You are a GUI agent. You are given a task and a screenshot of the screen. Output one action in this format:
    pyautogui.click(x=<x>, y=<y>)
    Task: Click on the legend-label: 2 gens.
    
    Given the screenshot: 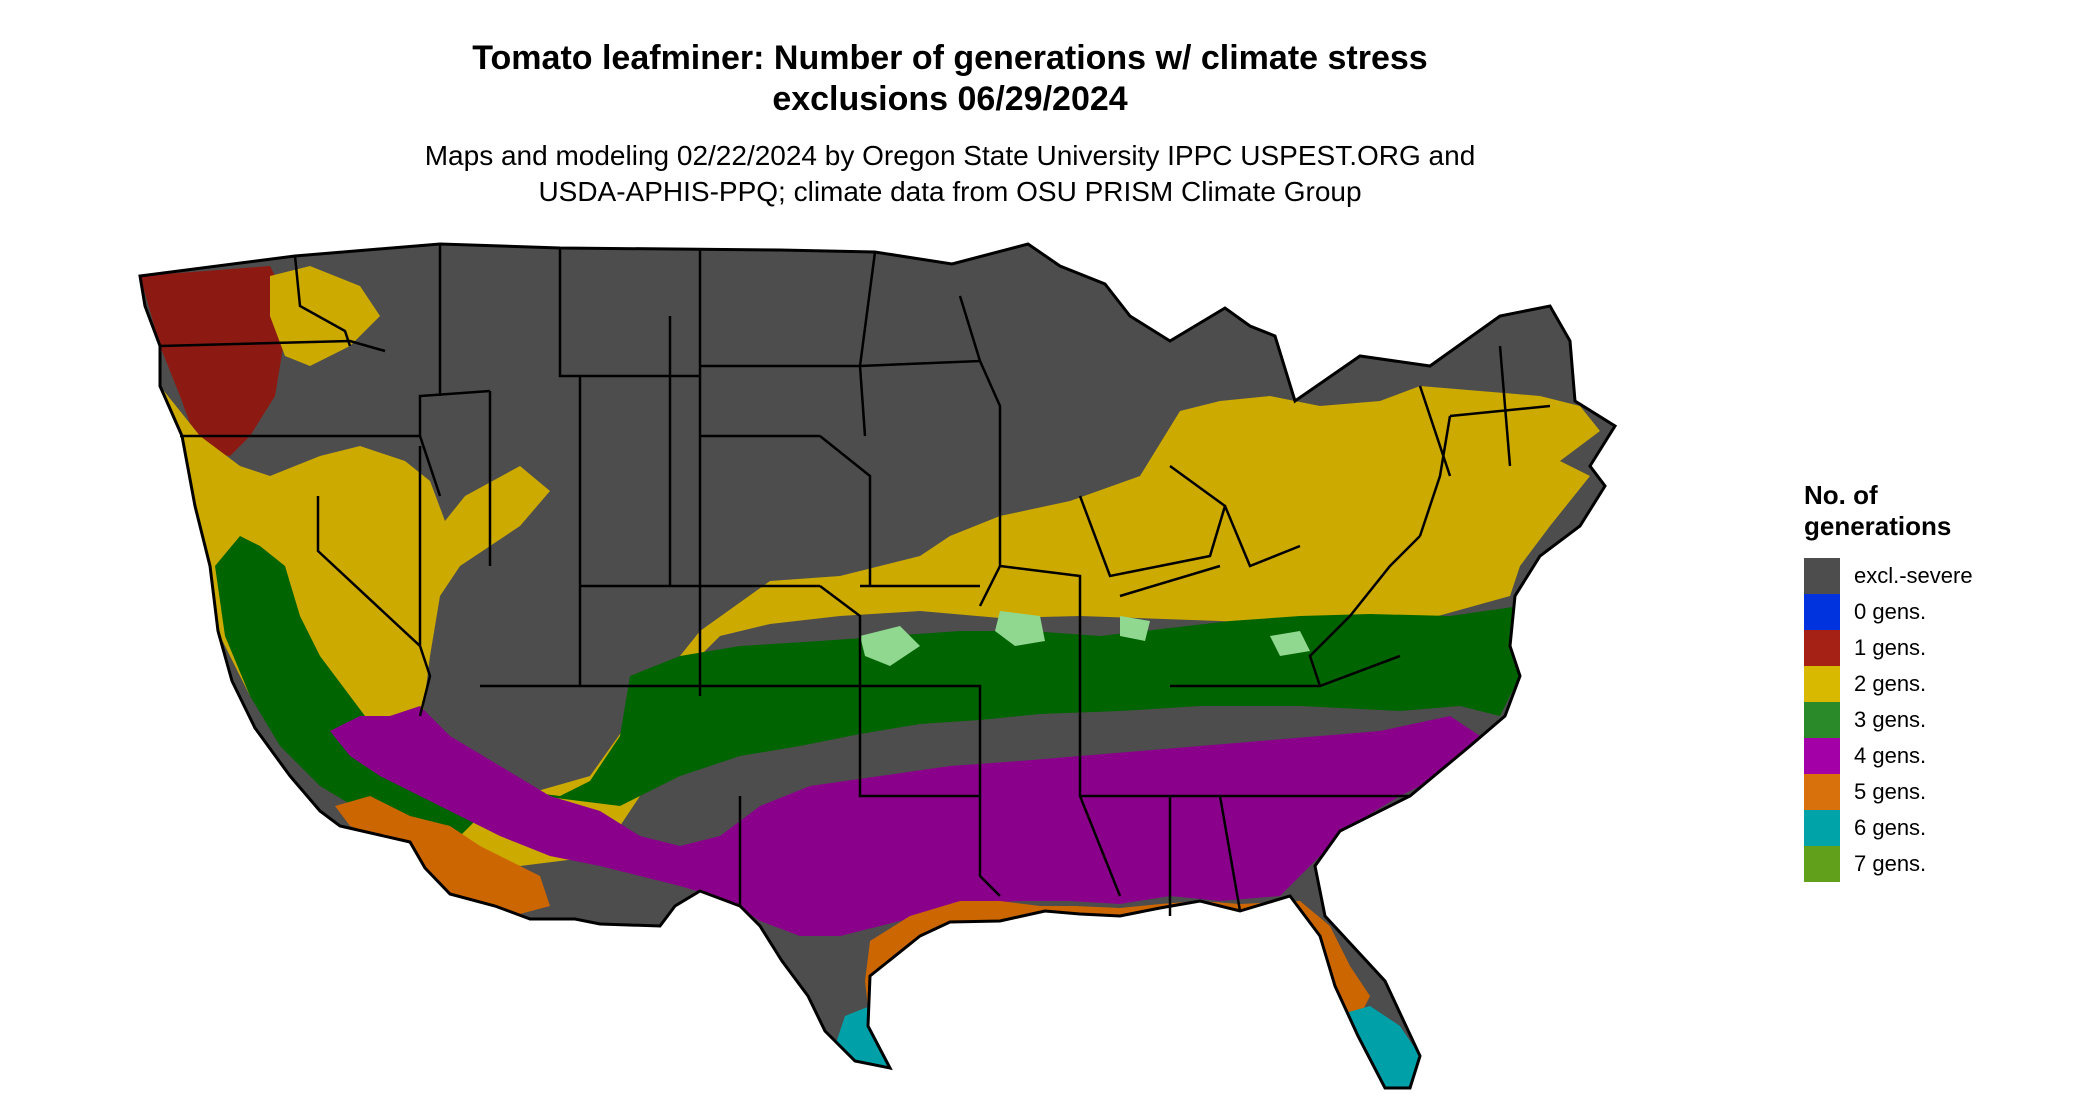 What is the action you would take?
    pyautogui.click(x=1890, y=683)
    